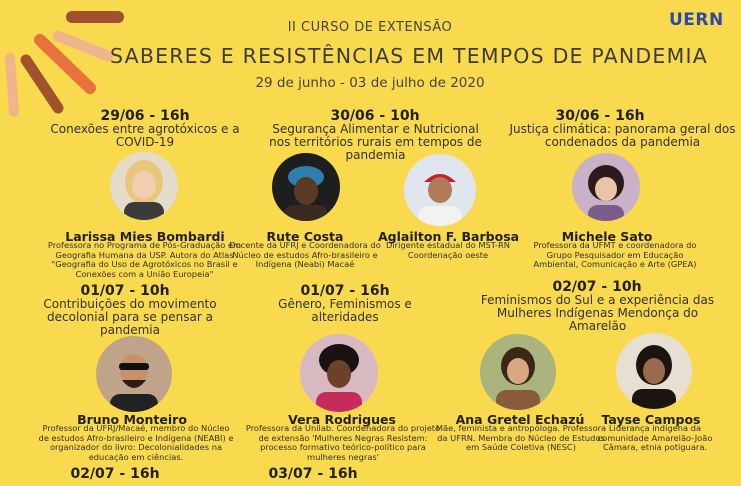  What do you see at coordinates (145, 236) in the screenshot?
I see `speaker-name: Larissa Mies Bombardi` at bounding box center [145, 236].